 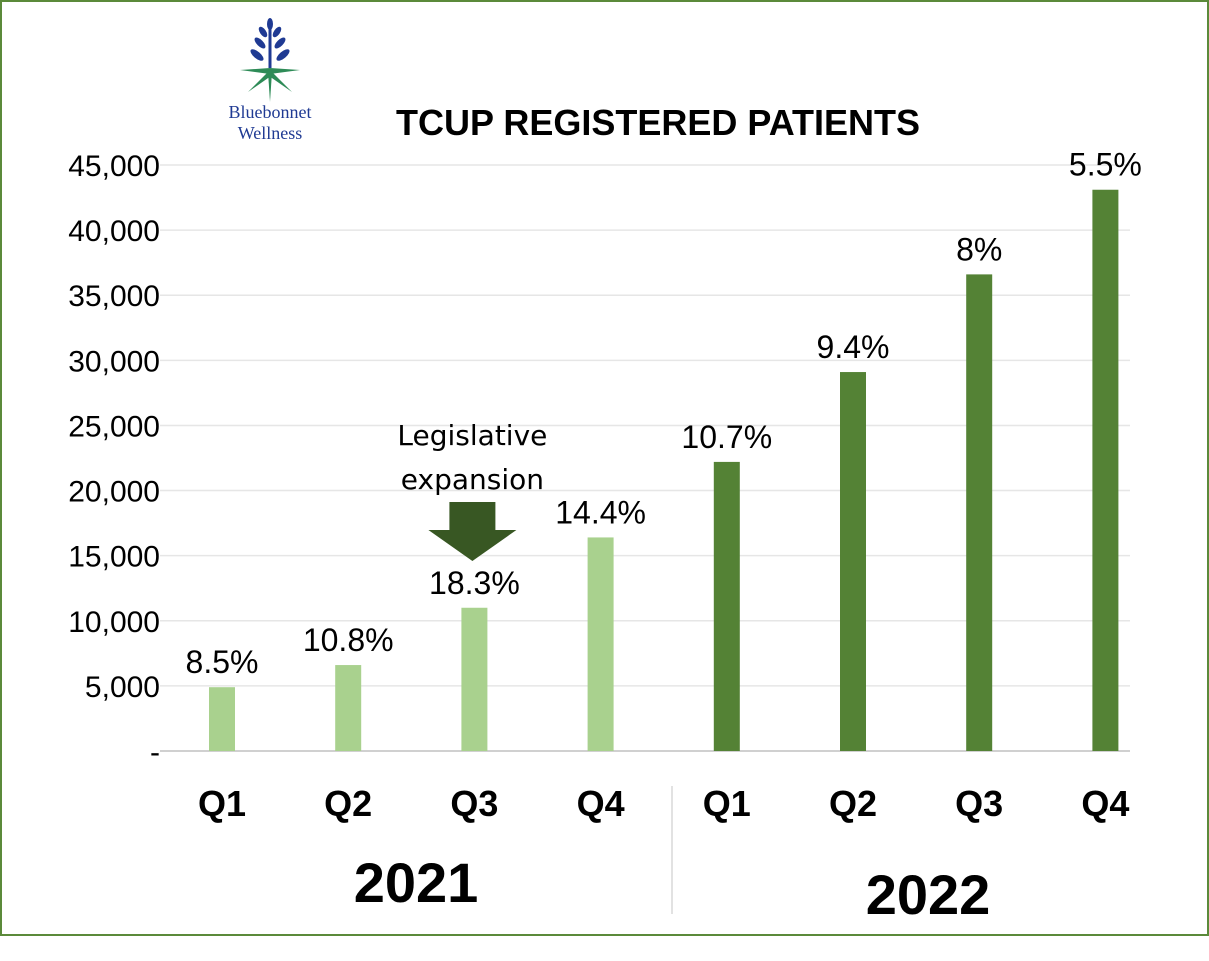 What do you see at coordinates (270, 60) in the screenshot?
I see `bluebonnet-plant-icon` at bounding box center [270, 60].